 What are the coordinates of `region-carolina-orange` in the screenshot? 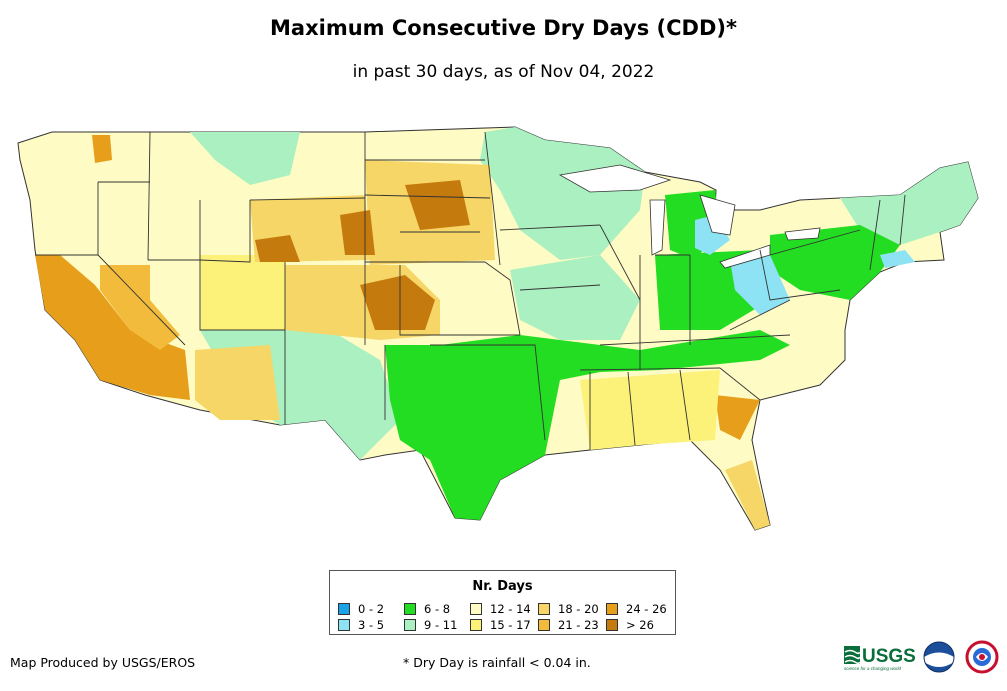 It's located at (737, 417).